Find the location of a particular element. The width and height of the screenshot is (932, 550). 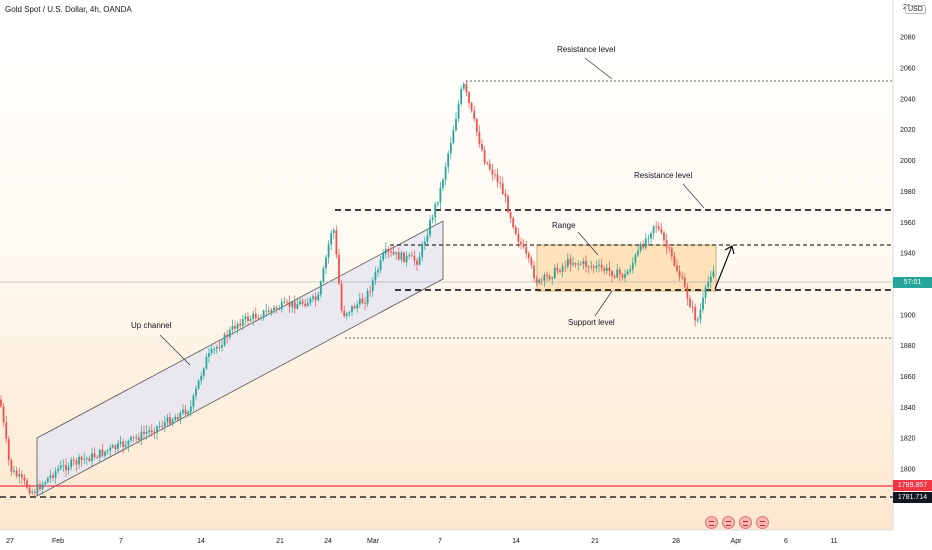

currency-button: USD is located at coordinates (915, 9).